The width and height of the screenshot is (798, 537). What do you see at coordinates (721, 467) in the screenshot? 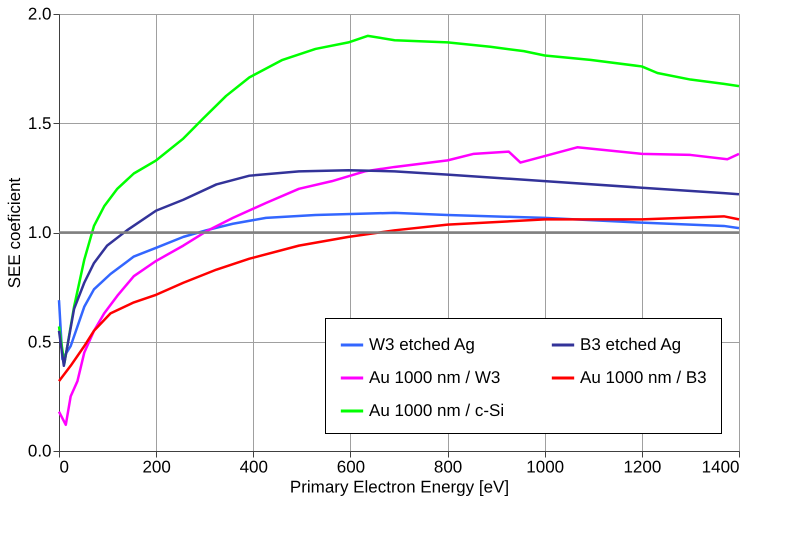
I see `x-tick-label: 1400` at bounding box center [721, 467].